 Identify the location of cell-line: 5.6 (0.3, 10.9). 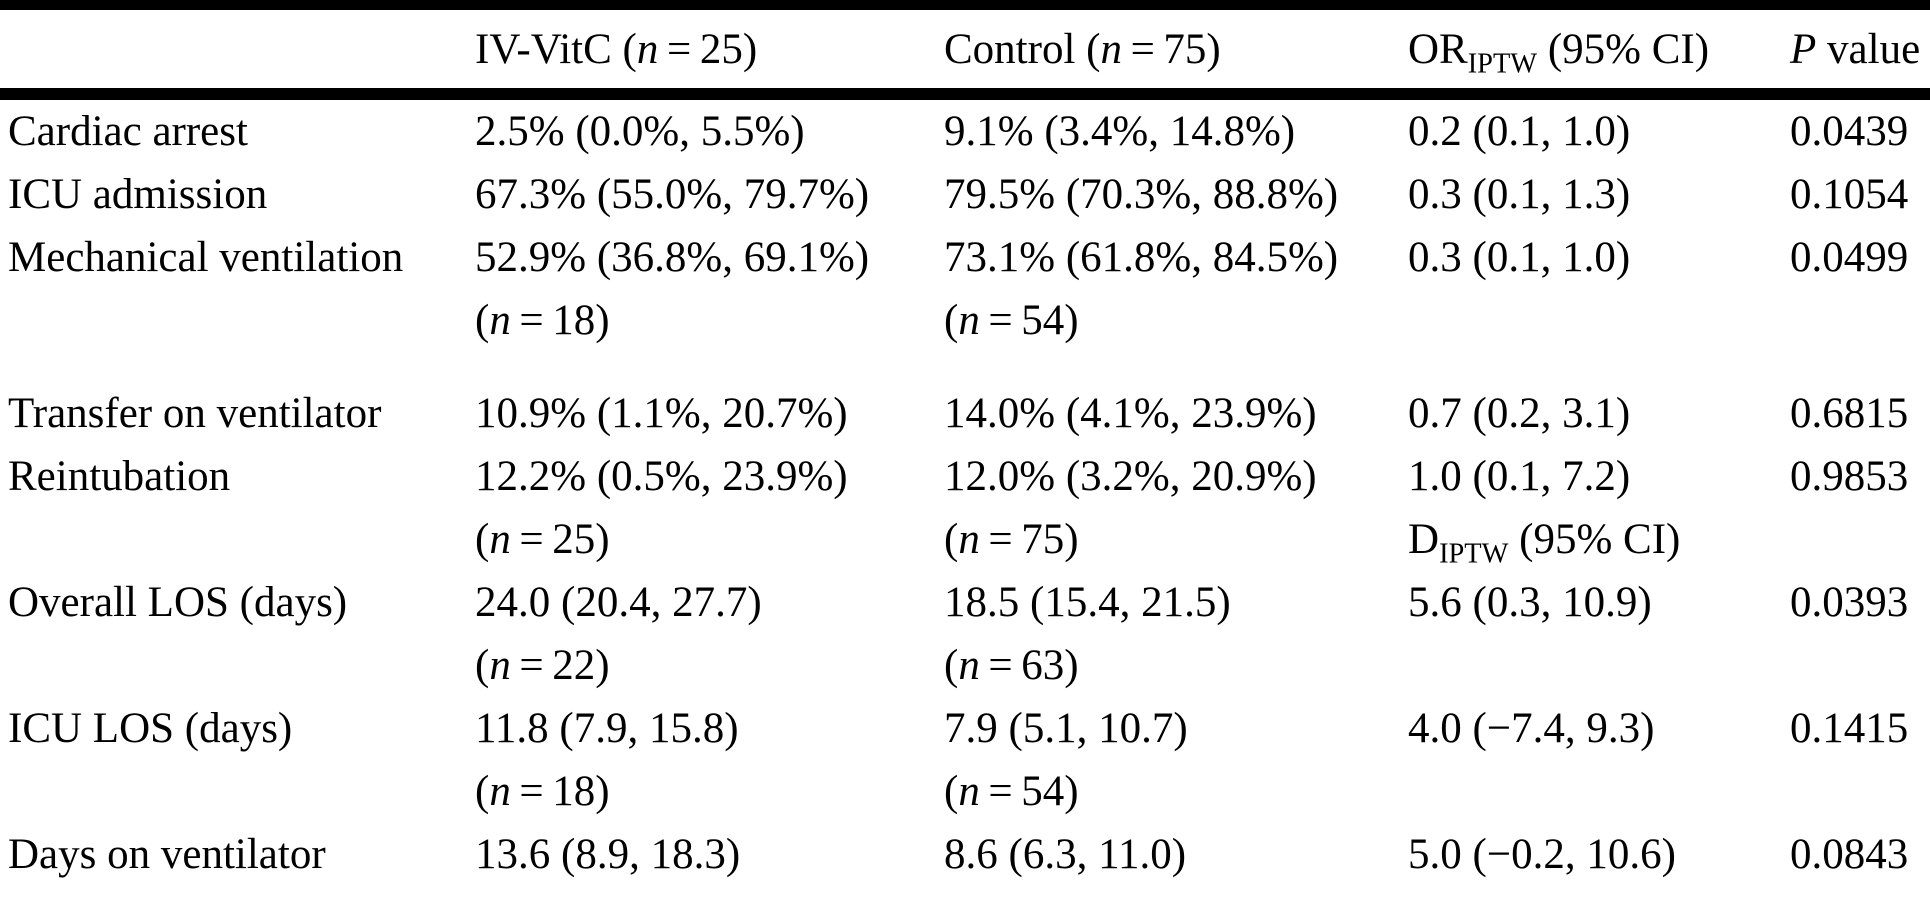
(1530, 602).